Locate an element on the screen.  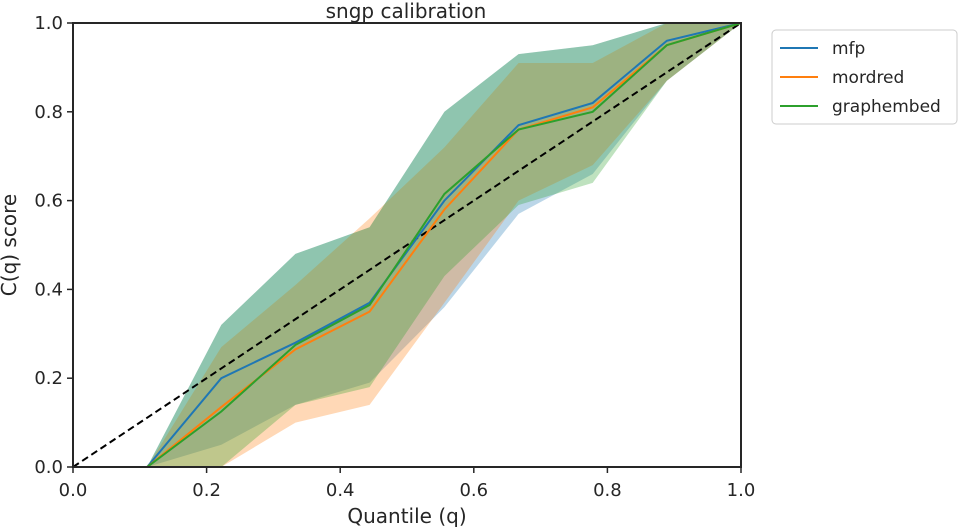
y-axis-ticks: 0.0 0.2 0.4 0.6 0.8 1.0 is located at coordinates (53, 245).